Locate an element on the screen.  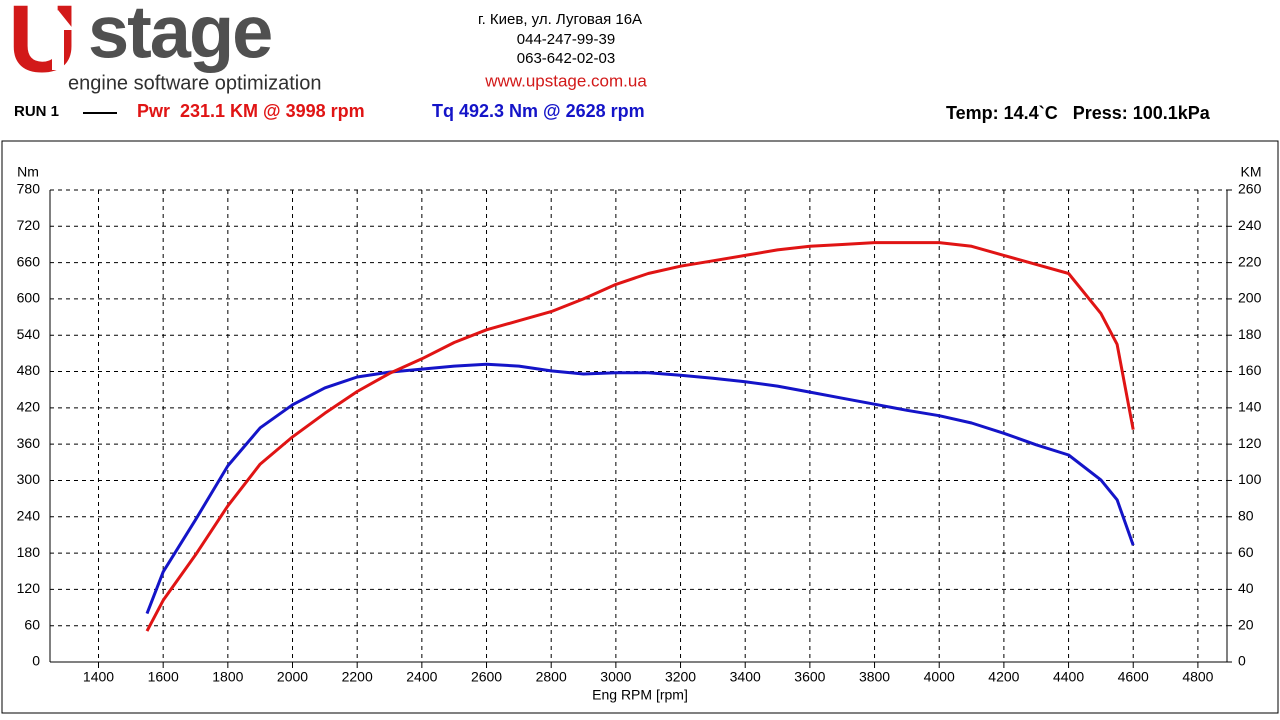
logo-mark: U is located at coordinates (42, 46).